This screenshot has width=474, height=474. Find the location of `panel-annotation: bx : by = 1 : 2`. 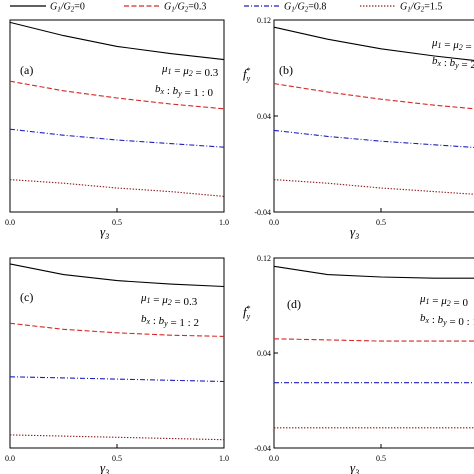

panel-annotation: bx : by = 1 : 2 is located at coordinates (170, 321).